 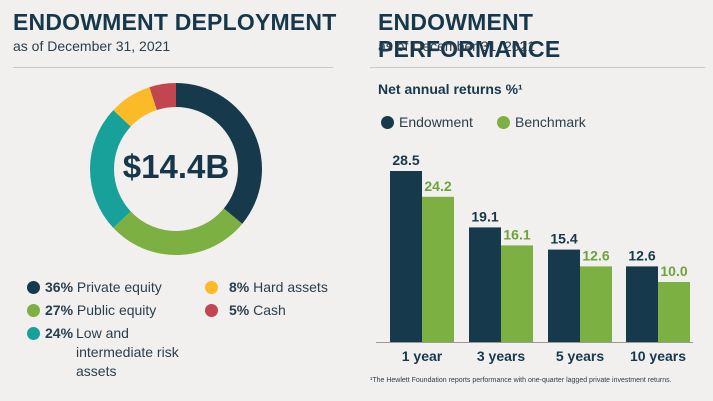 What do you see at coordinates (110, 169) in the screenshot?
I see `donut-slice-low-and-intermediate-risk-assets` at bounding box center [110, 169].